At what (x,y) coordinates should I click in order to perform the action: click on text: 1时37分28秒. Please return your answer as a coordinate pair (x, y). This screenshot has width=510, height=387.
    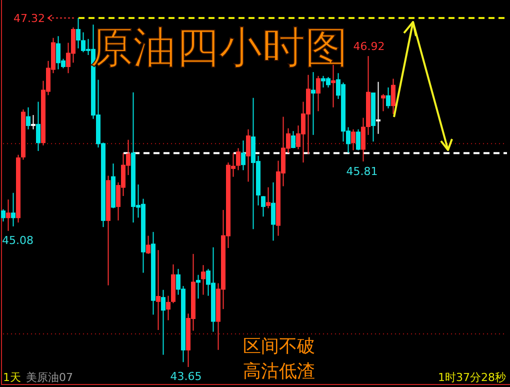
    Looking at the image, I should click on (472, 377).